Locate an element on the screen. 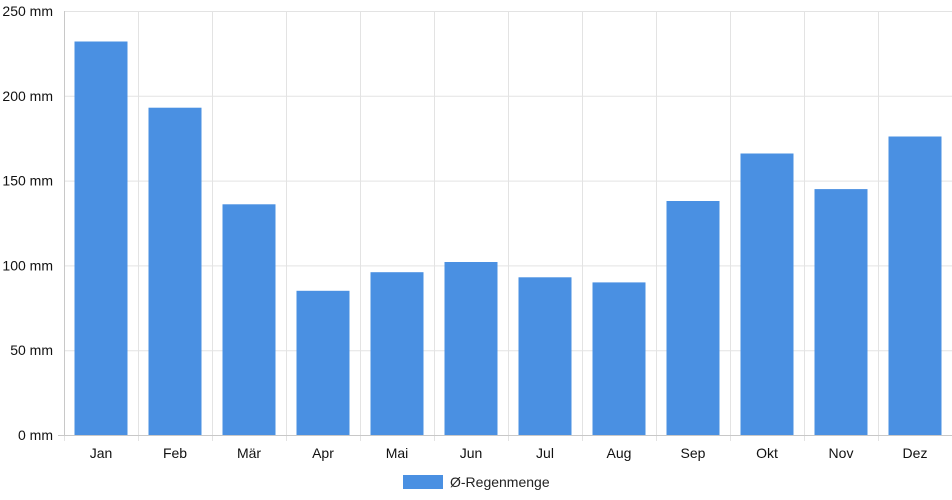 This screenshot has height=500, width=952. x-tick-label: Dez is located at coordinates (915, 453).